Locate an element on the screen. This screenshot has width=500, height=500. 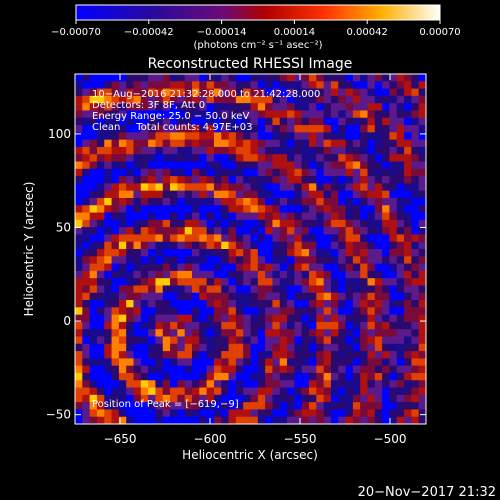
y-axis-label: Heliocentric Y (arcsec) is located at coordinates (29, 249).